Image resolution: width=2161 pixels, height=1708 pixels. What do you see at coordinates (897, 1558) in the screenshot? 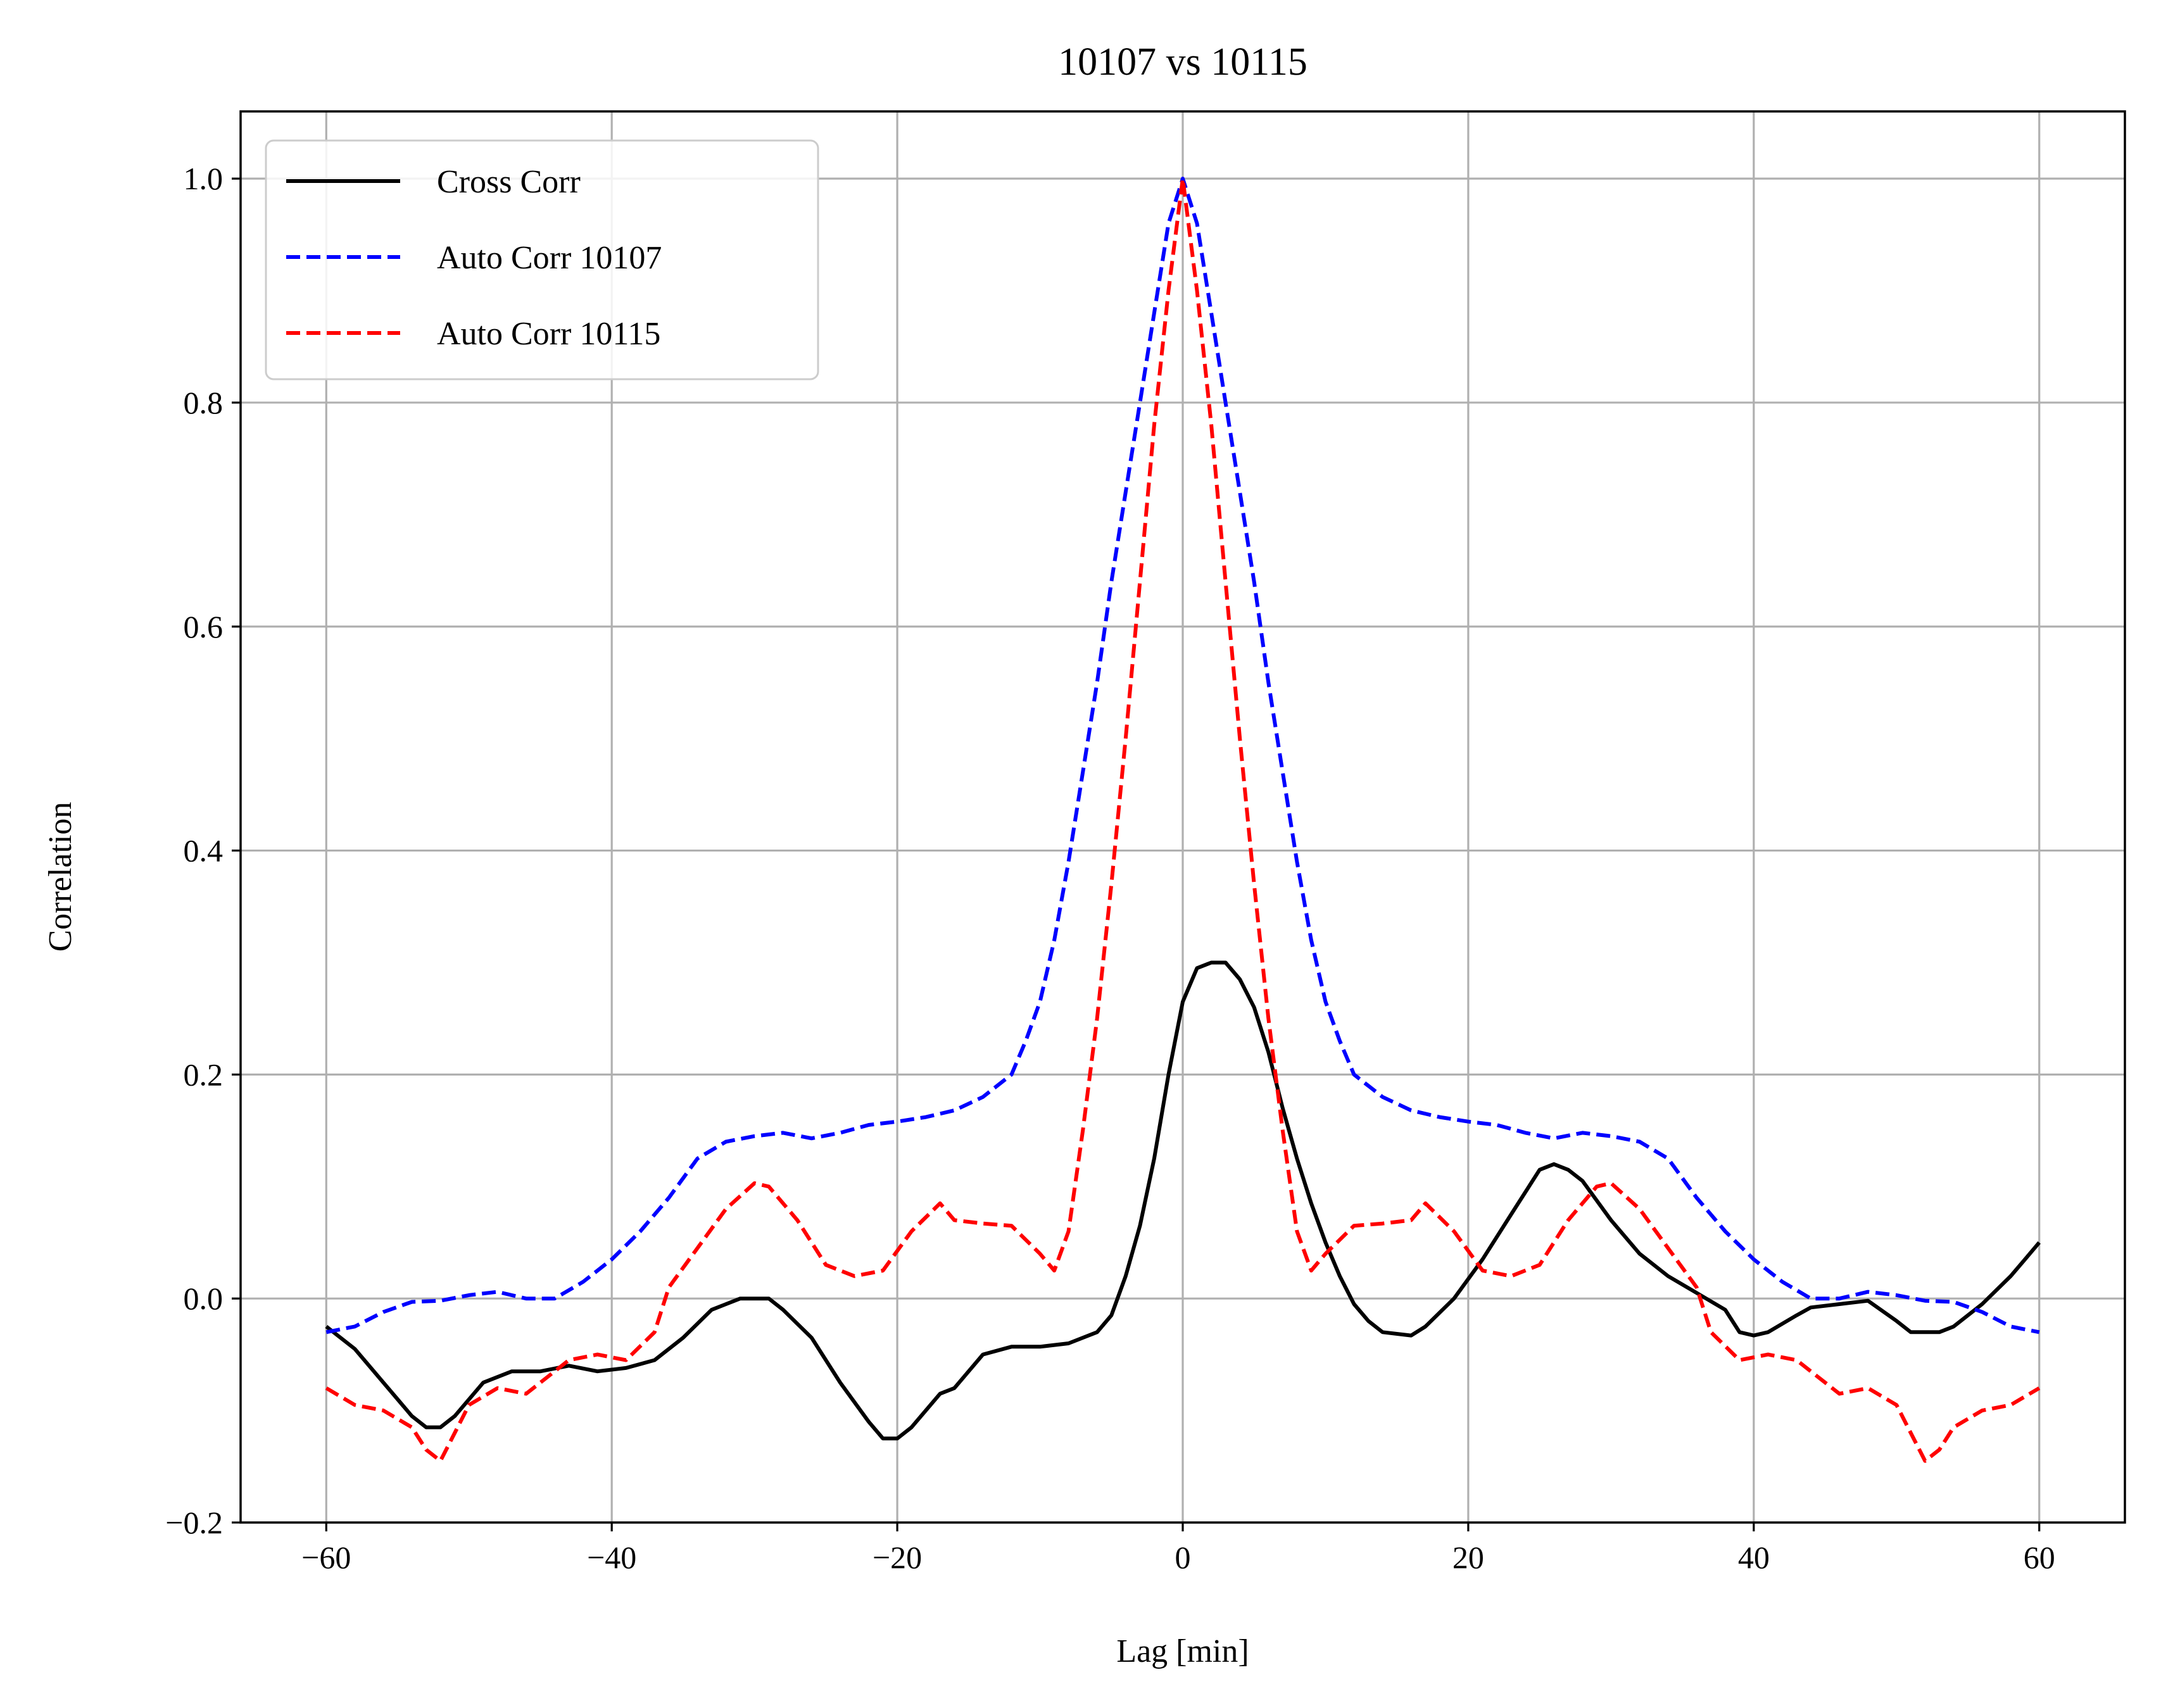
I see `x-tick-label: −20` at bounding box center [897, 1558].